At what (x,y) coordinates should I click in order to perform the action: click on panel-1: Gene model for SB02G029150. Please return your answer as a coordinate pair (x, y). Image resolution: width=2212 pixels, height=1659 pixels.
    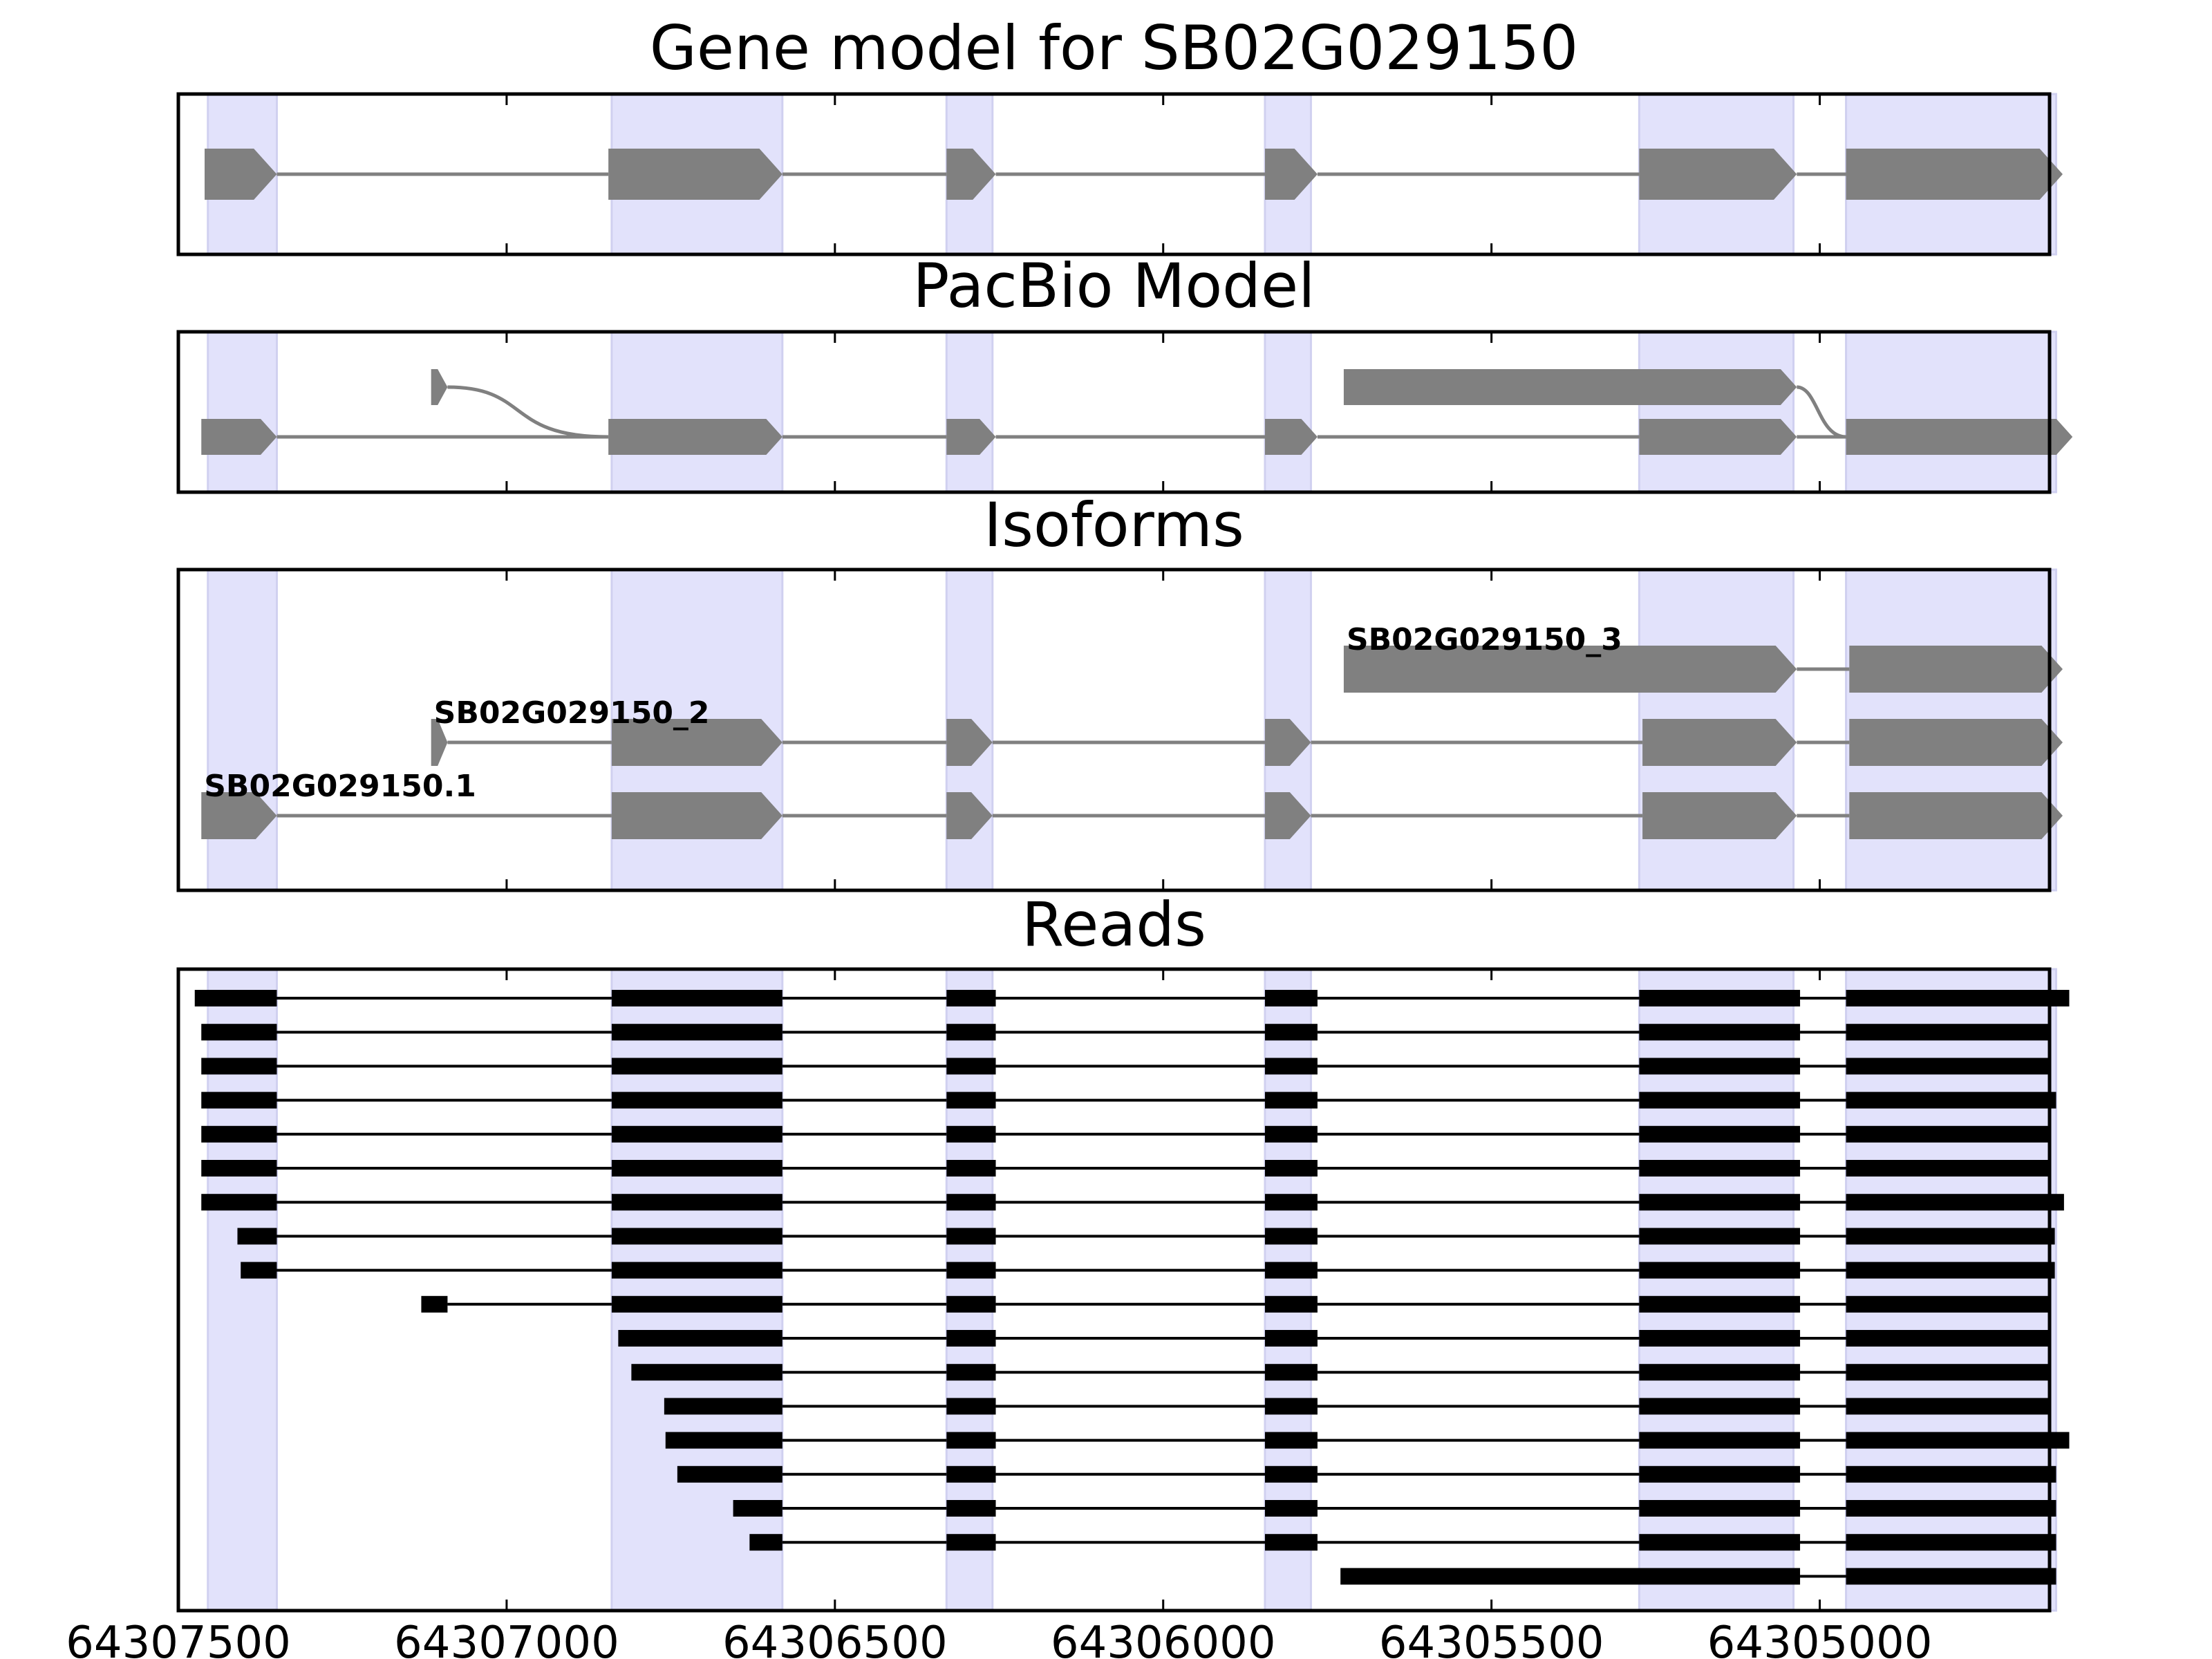
    Looking at the image, I should click on (1119, 134).